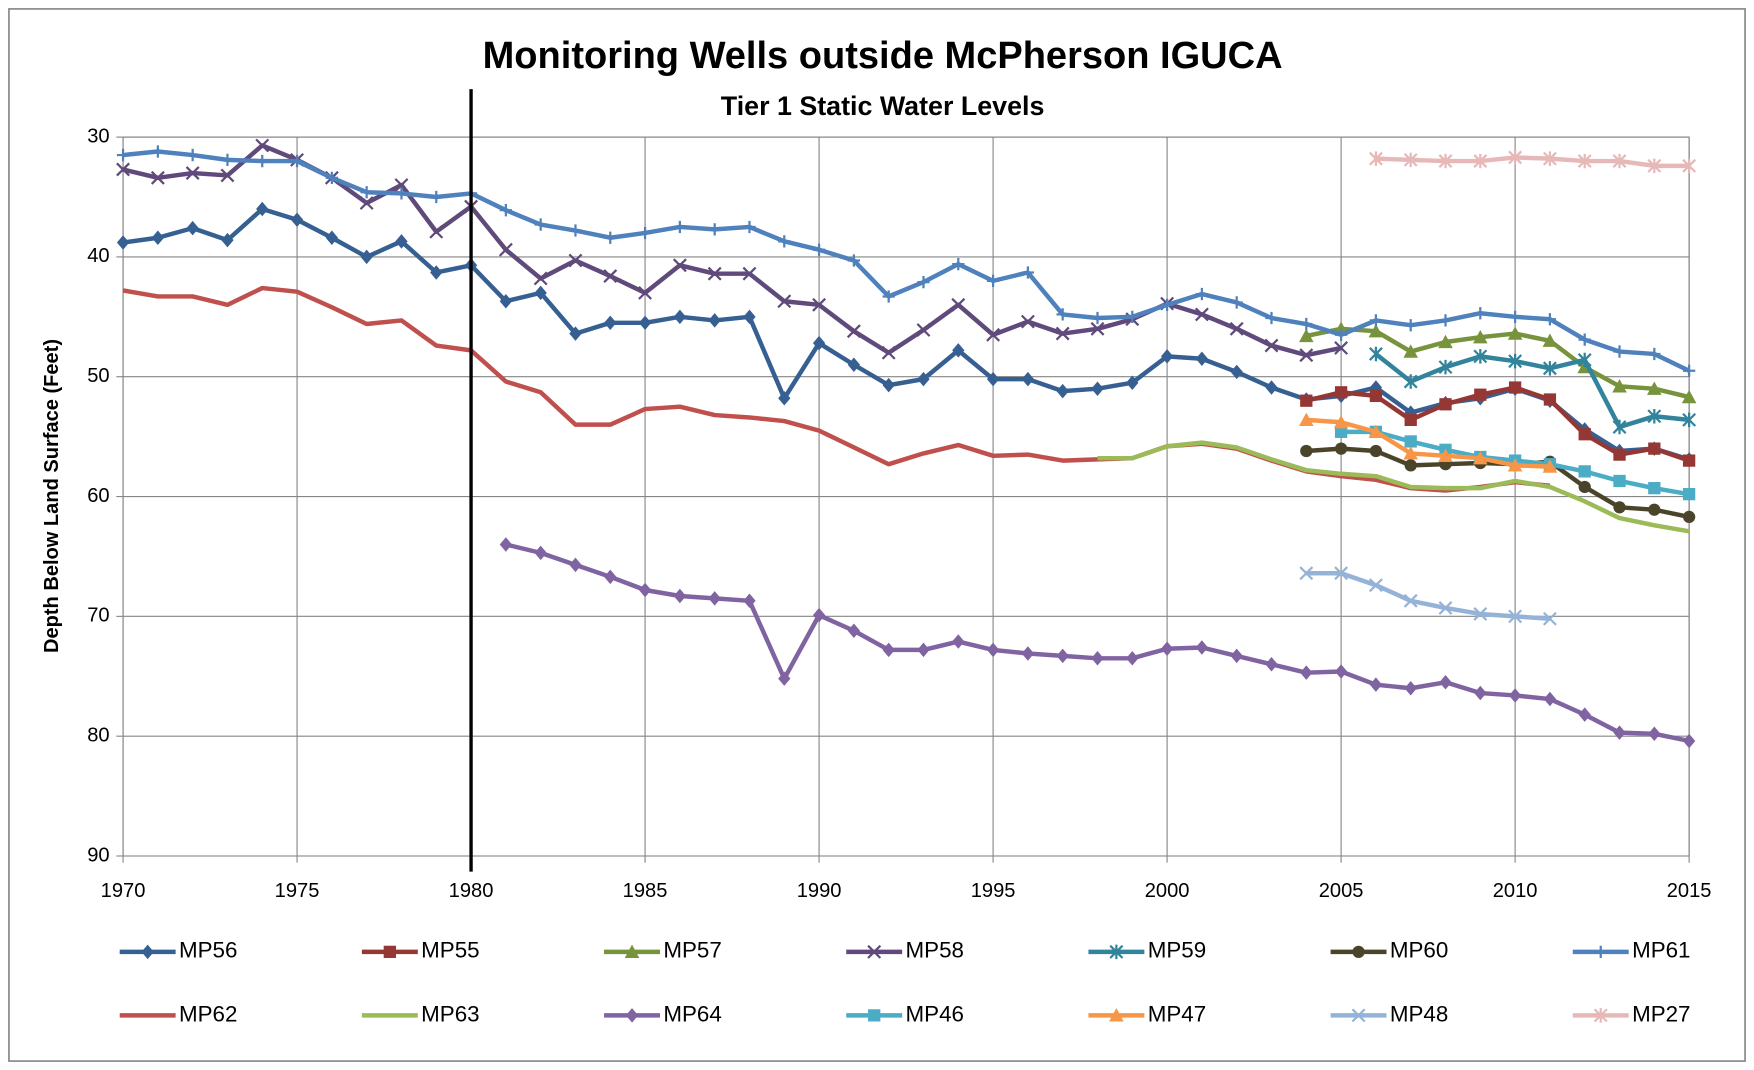  What do you see at coordinates (1177, 950) in the screenshot?
I see `legend-label: MP59` at bounding box center [1177, 950].